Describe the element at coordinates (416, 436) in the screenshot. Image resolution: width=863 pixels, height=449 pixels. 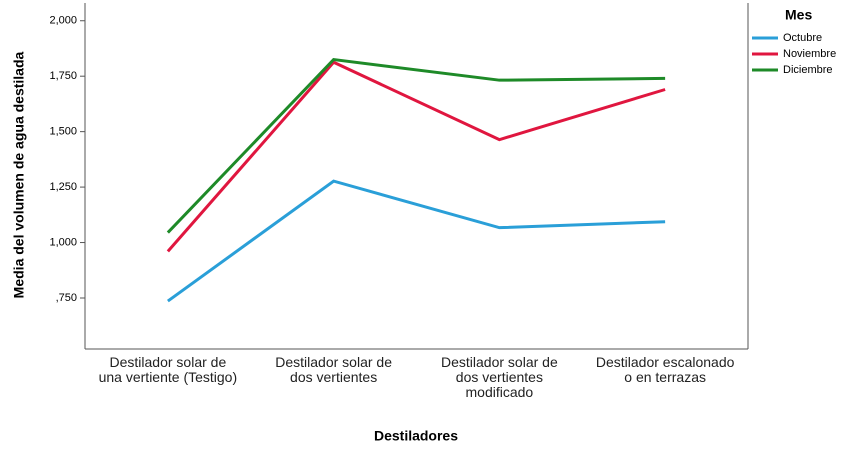
I see `x-axis-label: Destiladores` at that location.